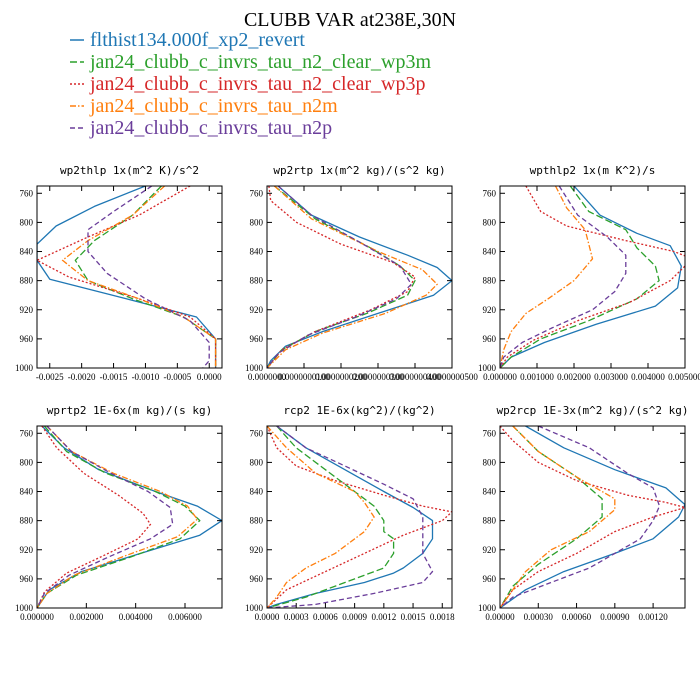  I want to click on legend-entry: jan24_clubb_c_invrs_tau_n2_clear_wp3m, so click(250, 62).